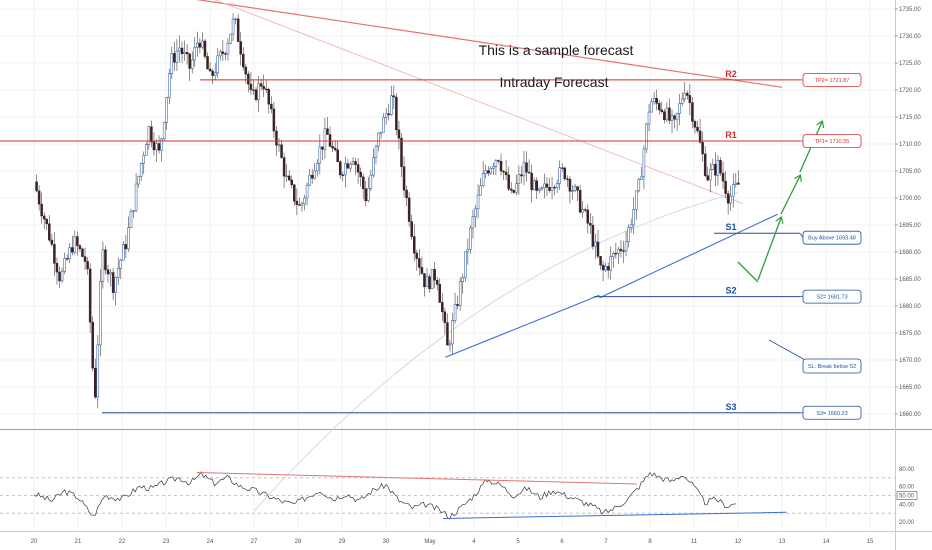 The height and width of the screenshot is (550, 932). What do you see at coordinates (650, 542) in the screenshot?
I see `x-tick-label: 8` at bounding box center [650, 542].